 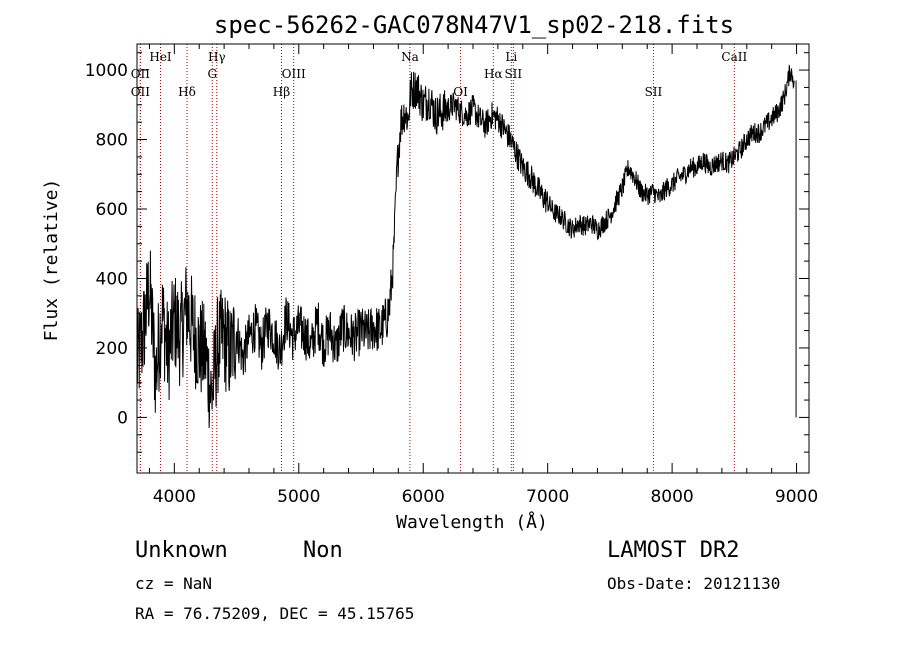 What do you see at coordinates (294, 74) in the screenshot?
I see `line-label: OIII` at bounding box center [294, 74].